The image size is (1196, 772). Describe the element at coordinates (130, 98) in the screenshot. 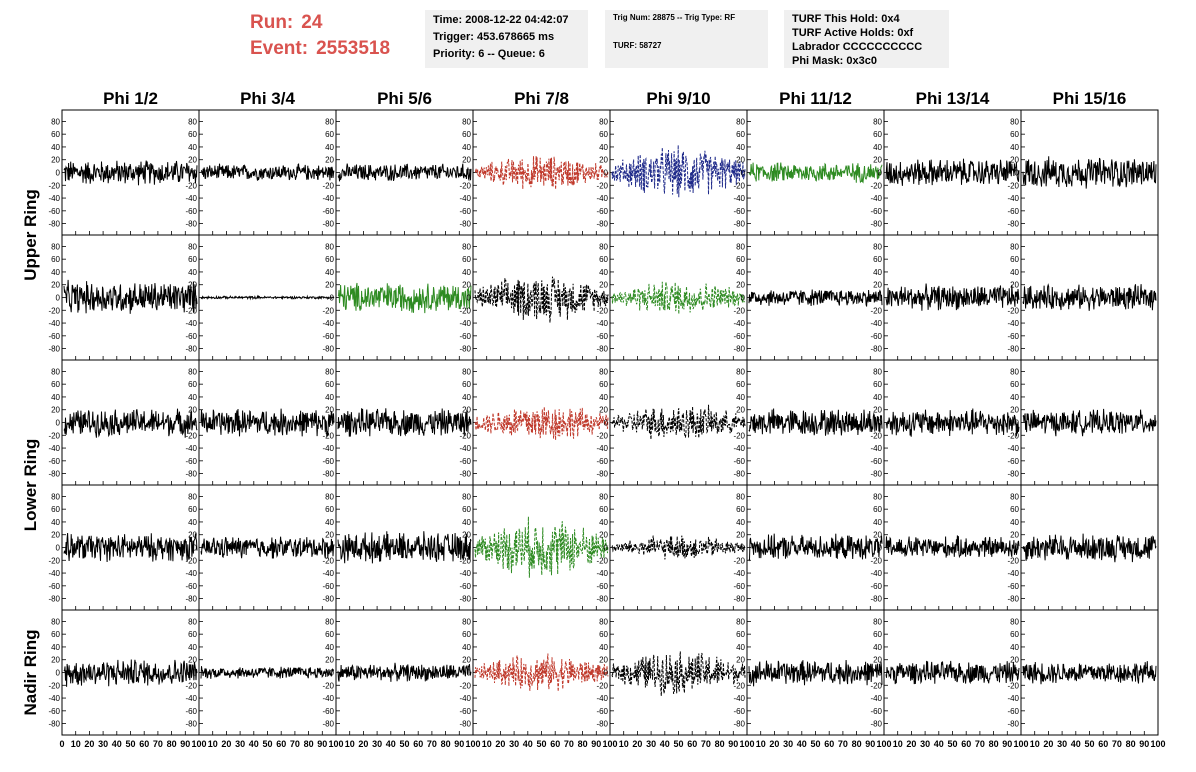

I see `column-title: Phi 1/2` at that location.